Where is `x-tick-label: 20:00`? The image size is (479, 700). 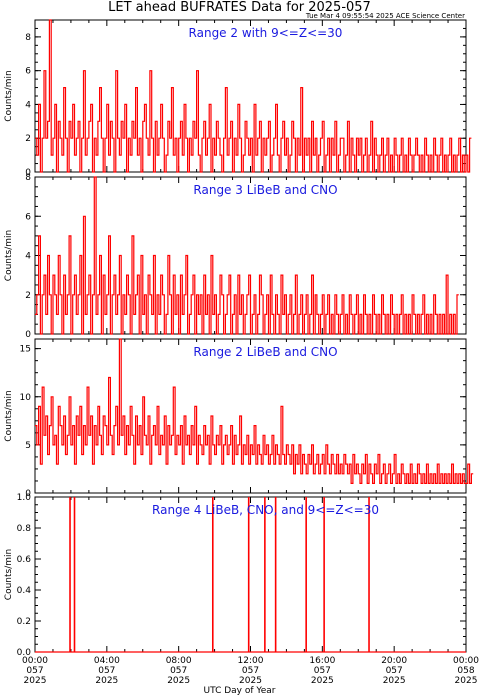
x-tick-label: 20:00 is located at coordinates (394, 661).